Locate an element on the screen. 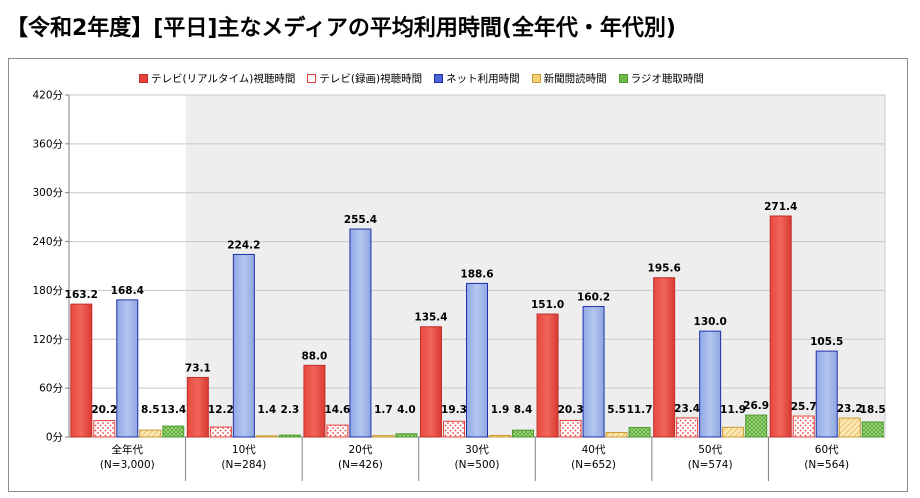 Image resolution: width=920 pixels, height=498 pixels. legend-label-2: ネット利用時間 is located at coordinates (483, 79).